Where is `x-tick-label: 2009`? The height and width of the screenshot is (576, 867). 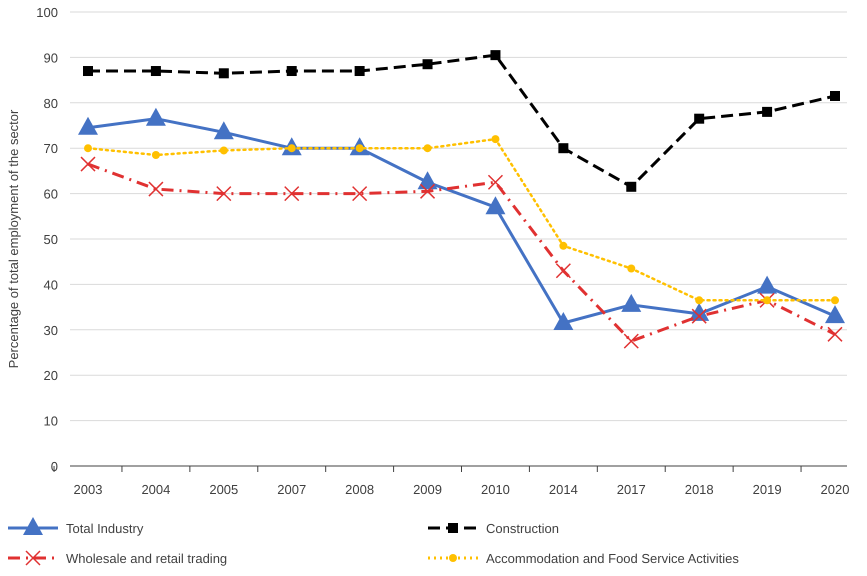
x-tick-label: 2009 is located at coordinates (427, 489).